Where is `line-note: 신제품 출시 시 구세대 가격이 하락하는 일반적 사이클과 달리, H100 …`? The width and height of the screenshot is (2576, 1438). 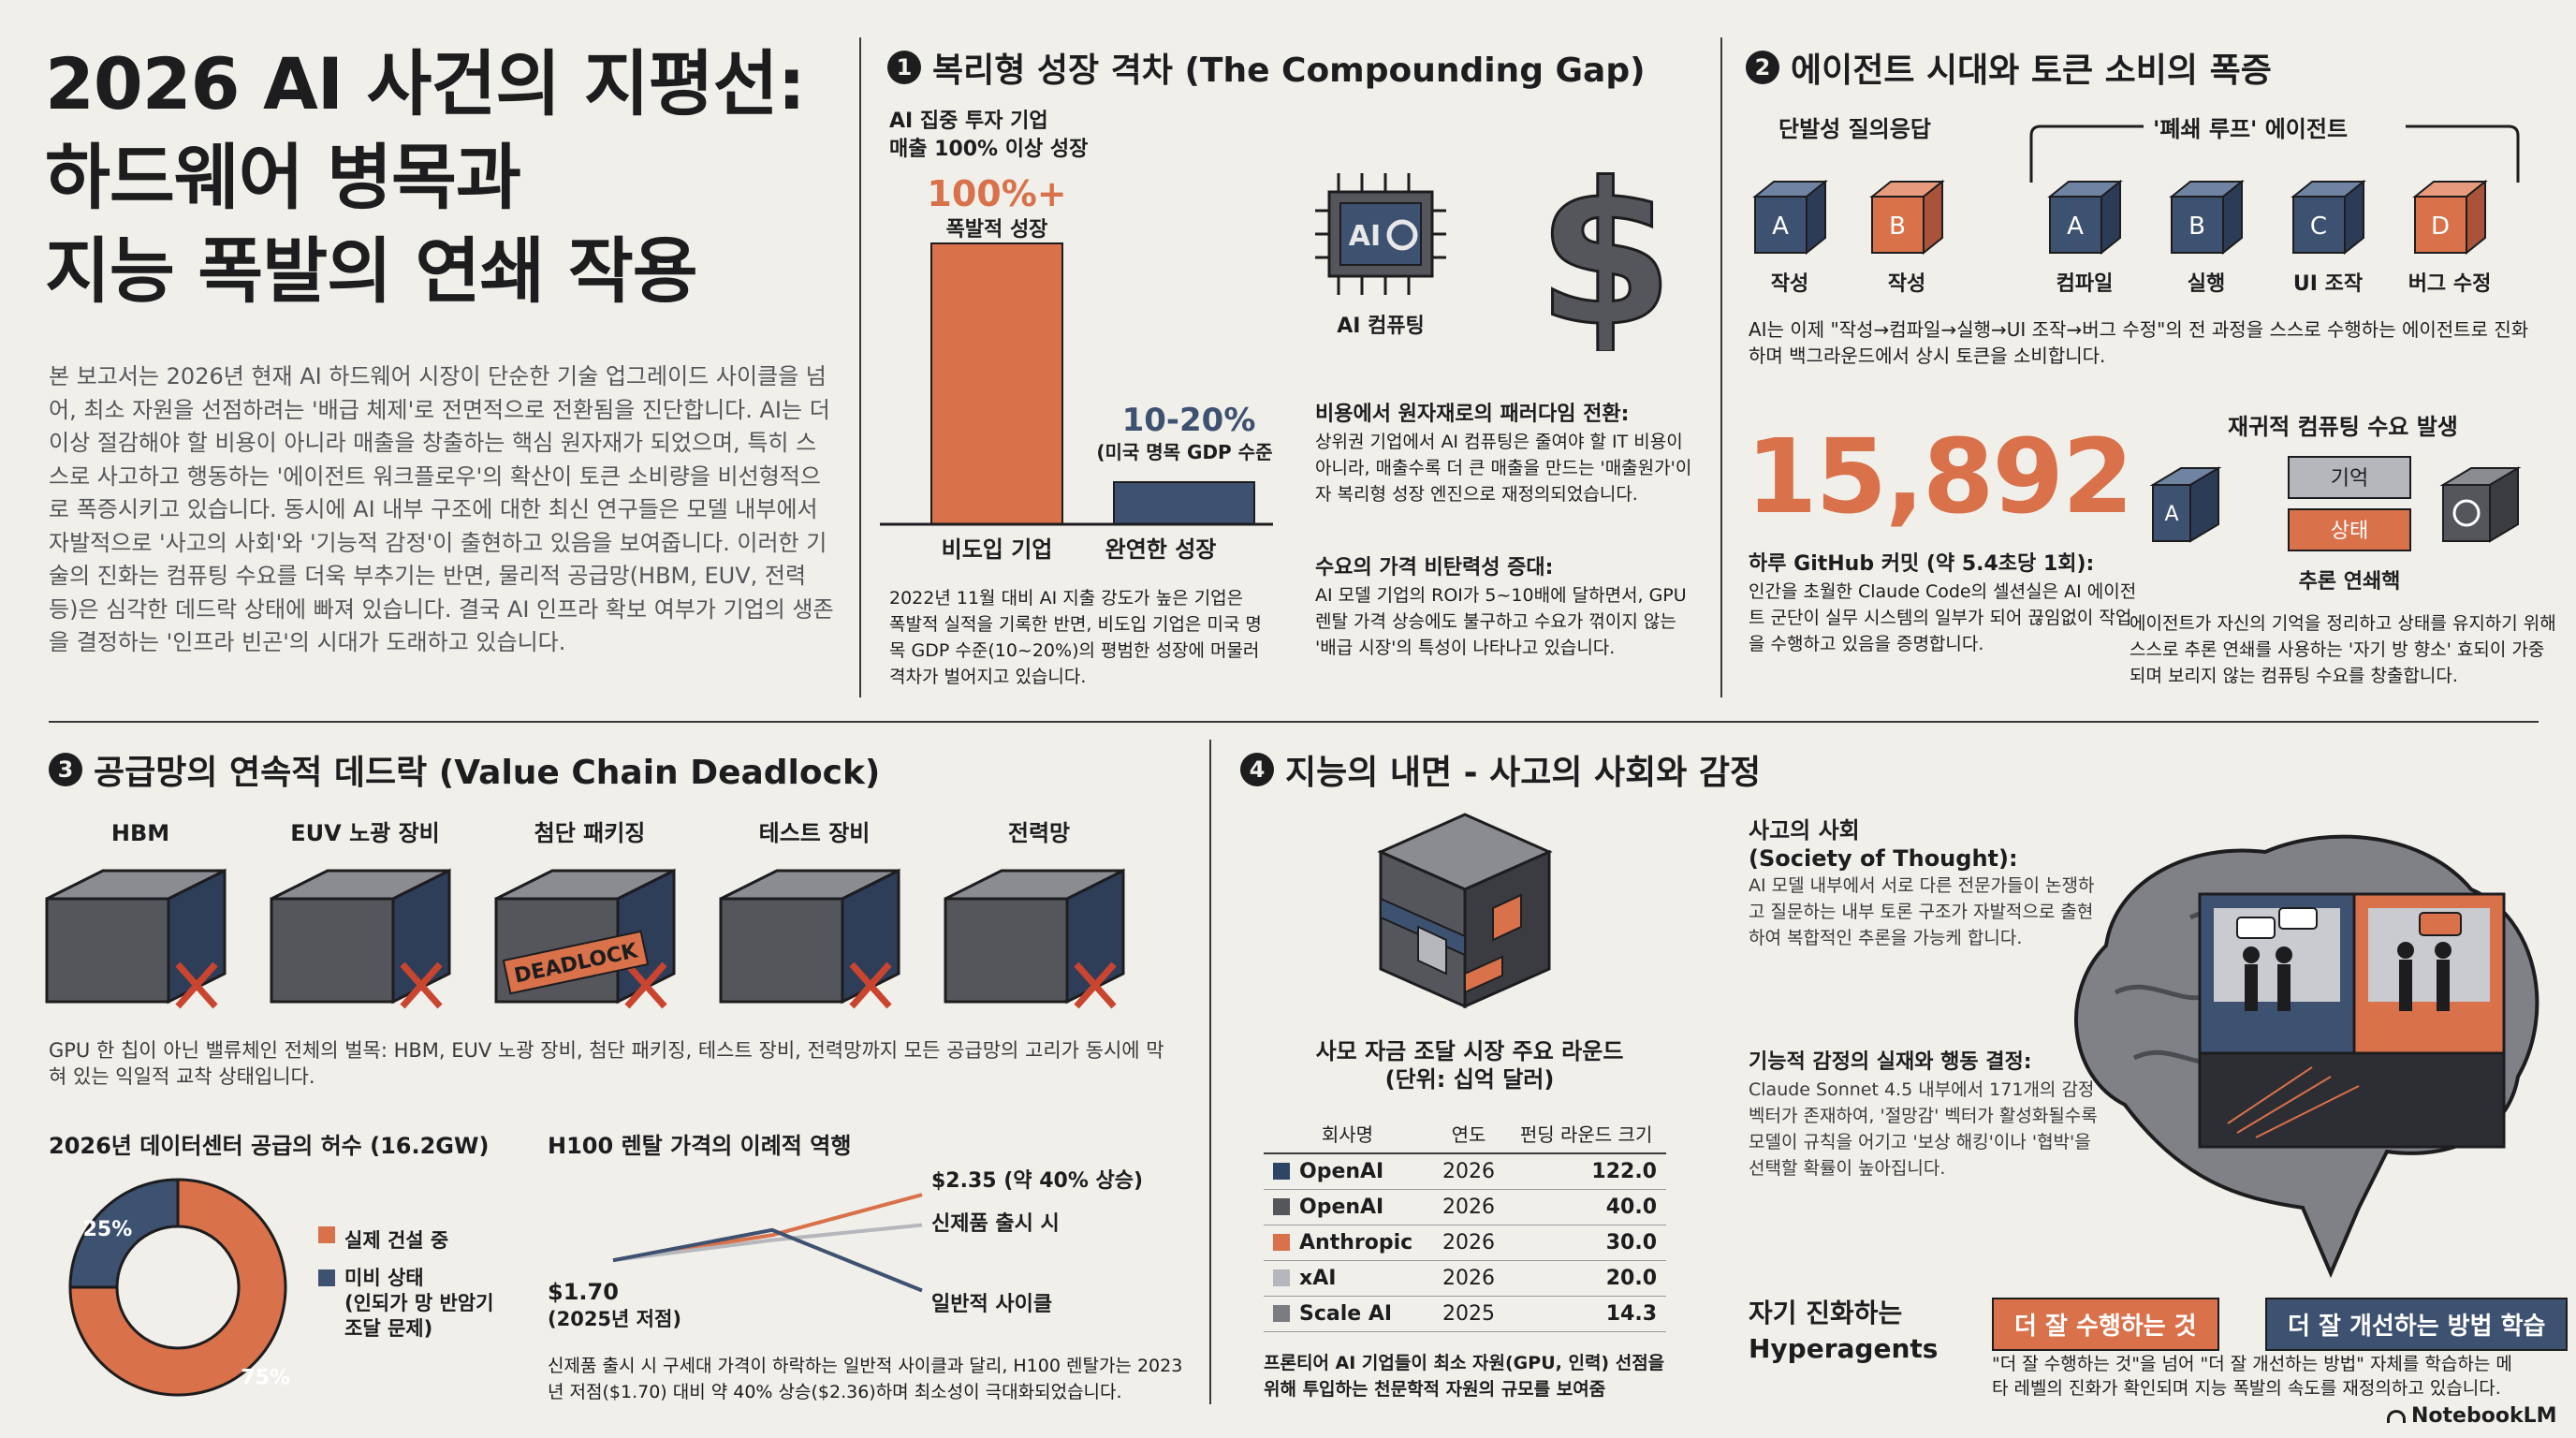 line-note: 신제품 출시 시 구세대 가격이 하락하는 일반적 사이클과 달리, H100 … is located at coordinates (865, 1379).